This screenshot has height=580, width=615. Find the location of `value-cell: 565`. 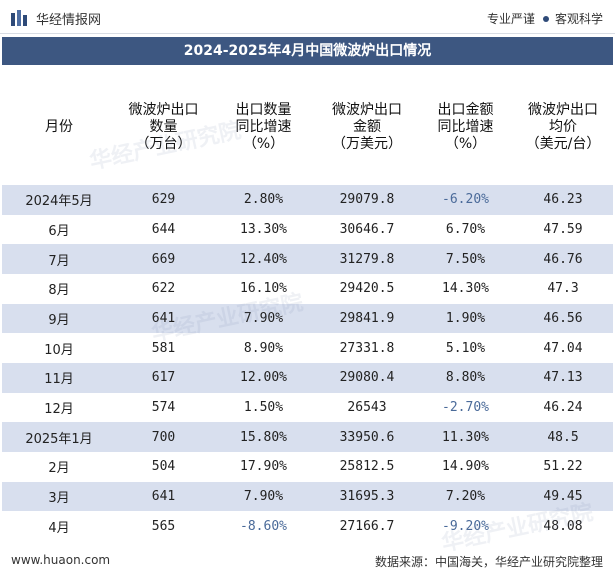

value-cell: 565 is located at coordinates (163, 526).